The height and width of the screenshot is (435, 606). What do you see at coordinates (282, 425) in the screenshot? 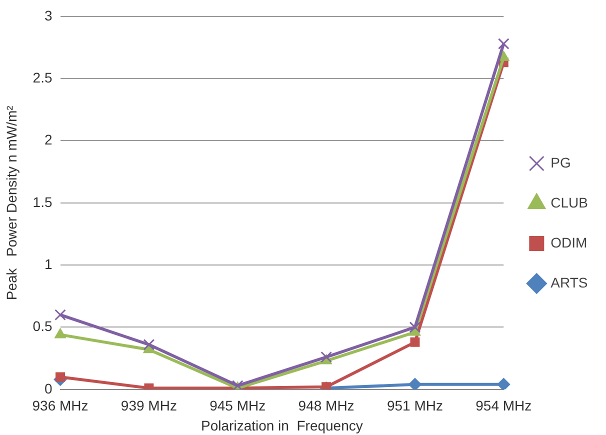
I see `x-axis-title: Polarization in Frequency` at bounding box center [282, 425].